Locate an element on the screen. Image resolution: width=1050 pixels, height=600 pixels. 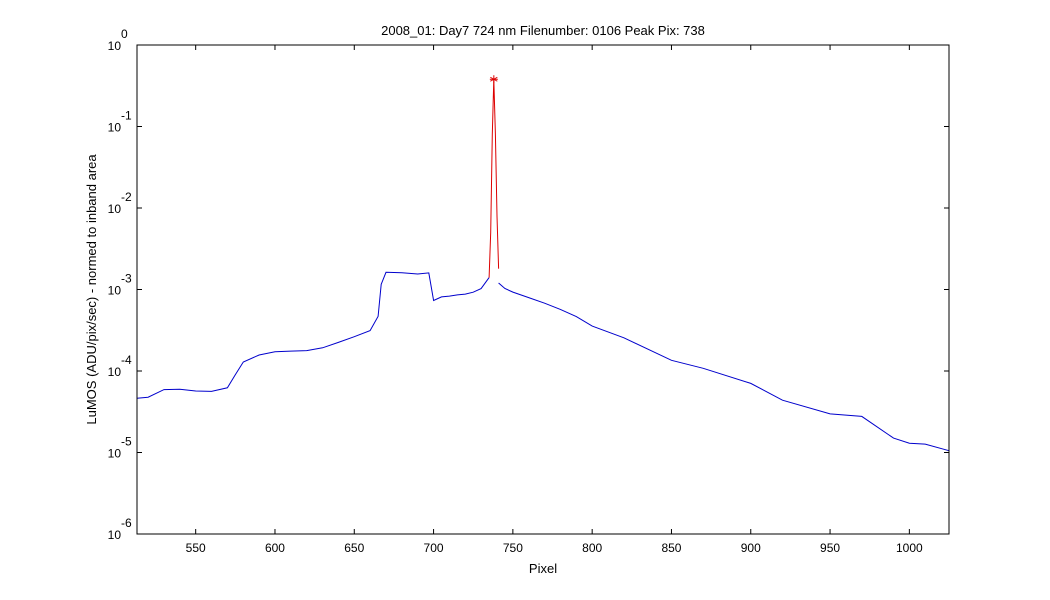
svg-text: -5 is located at coordinates (126, 442).